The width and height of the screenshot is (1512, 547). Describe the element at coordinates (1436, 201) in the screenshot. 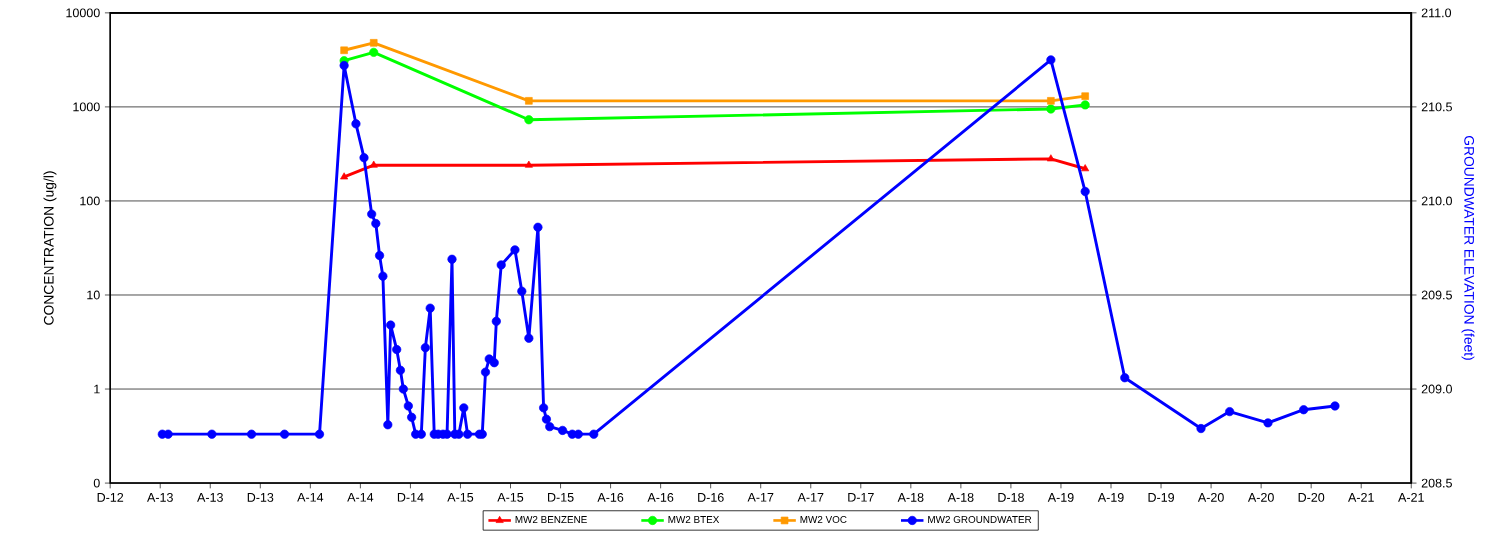

I see `y2-tick-label: 210.0` at that location.